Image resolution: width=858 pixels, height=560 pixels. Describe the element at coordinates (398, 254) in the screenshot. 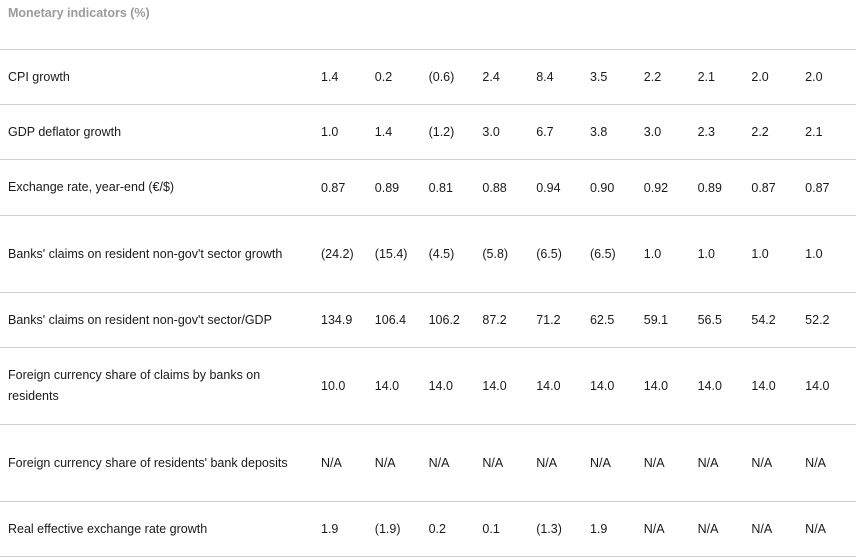

I see `table-cell: (15.4)` at that location.